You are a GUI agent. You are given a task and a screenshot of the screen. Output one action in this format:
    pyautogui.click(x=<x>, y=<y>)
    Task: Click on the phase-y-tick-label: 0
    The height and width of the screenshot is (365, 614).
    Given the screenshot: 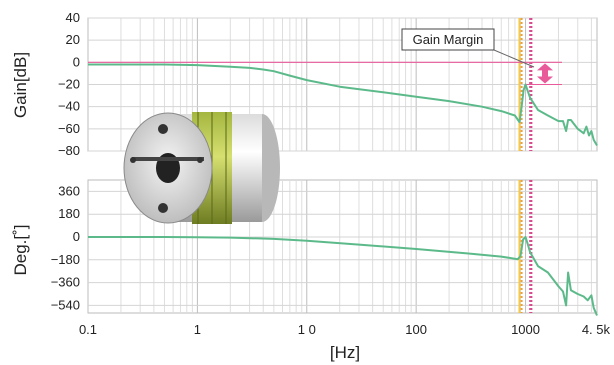 What is the action you would take?
    pyautogui.click(x=76, y=236)
    